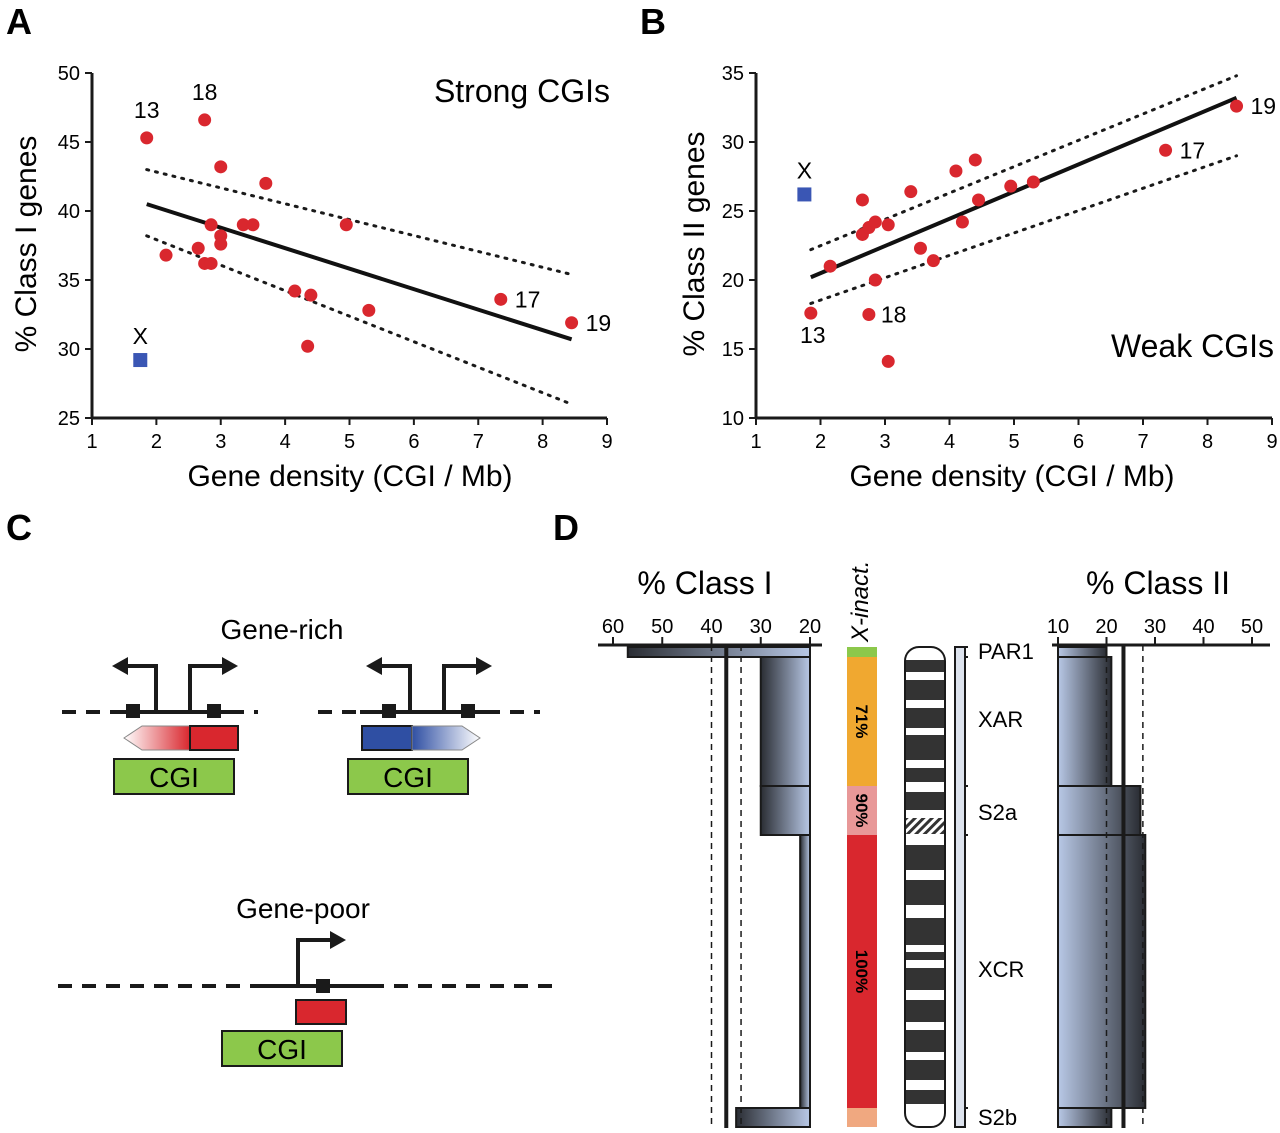  Describe the element at coordinates (1085, 1117) in the screenshot. I see `class2-bar-s2b` at that location.